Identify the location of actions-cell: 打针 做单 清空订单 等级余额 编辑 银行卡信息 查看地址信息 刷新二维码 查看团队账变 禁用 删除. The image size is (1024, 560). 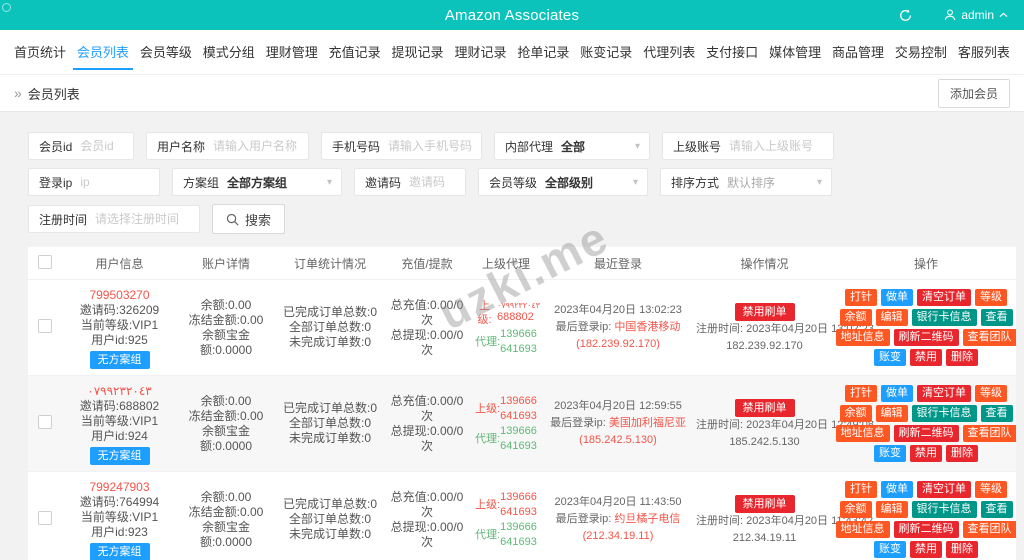
(925, 516).